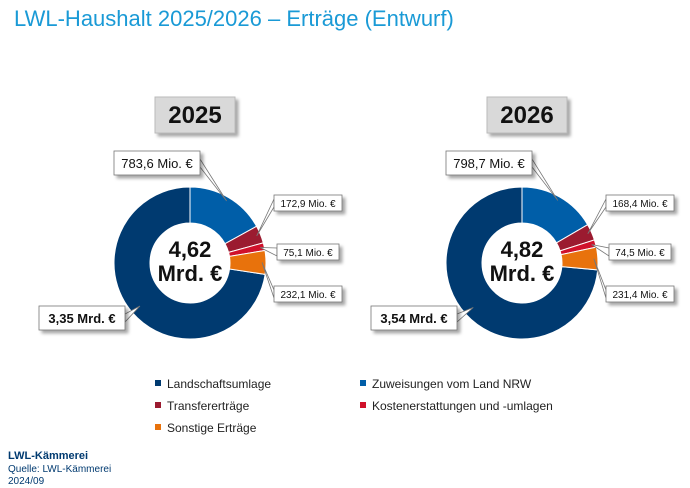 Image resolution: width=690 pixels, height=488 pixels. I want to click on value-label: 168,4 Mio. €, so click(639, 204).